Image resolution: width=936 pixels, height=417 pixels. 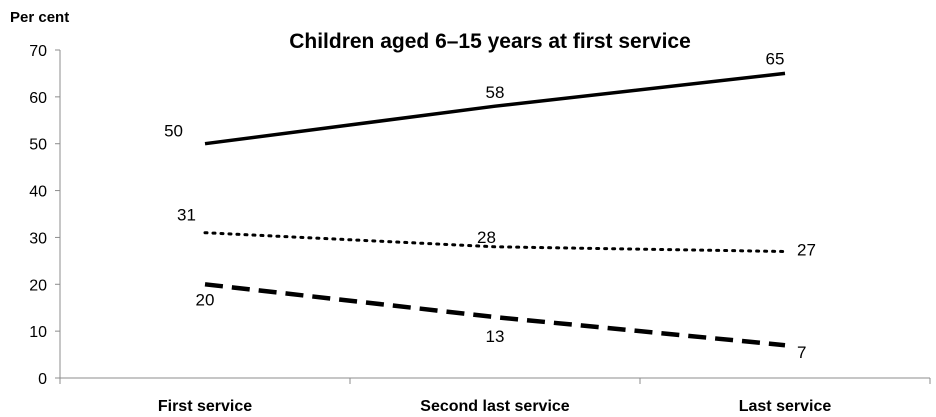 What do you see at coordinates (205, 299) in the screenshot?
I see `data-label: 20` at bounding box center [205, 299].